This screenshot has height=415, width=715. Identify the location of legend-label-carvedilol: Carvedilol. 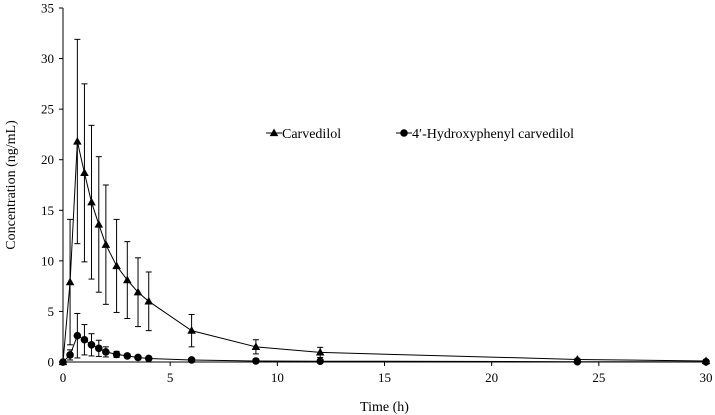
(311, 134).